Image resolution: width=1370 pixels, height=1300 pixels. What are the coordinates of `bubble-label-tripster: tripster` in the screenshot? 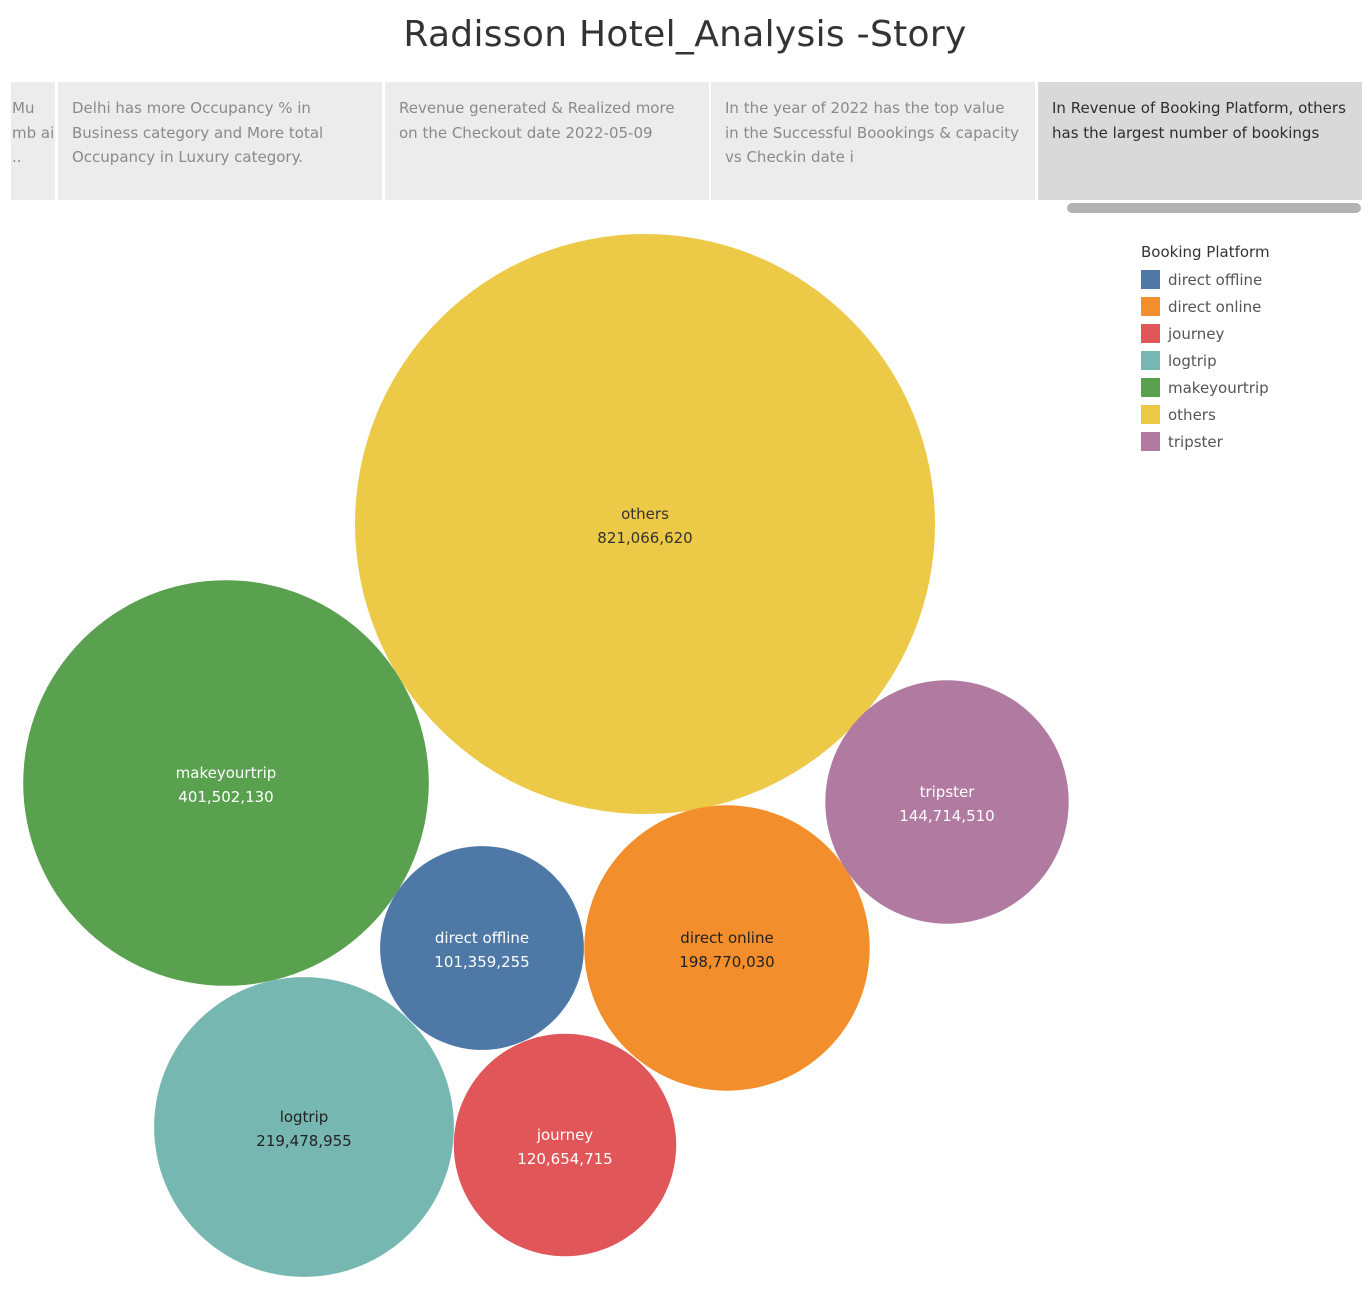 It's located at (948, 792).